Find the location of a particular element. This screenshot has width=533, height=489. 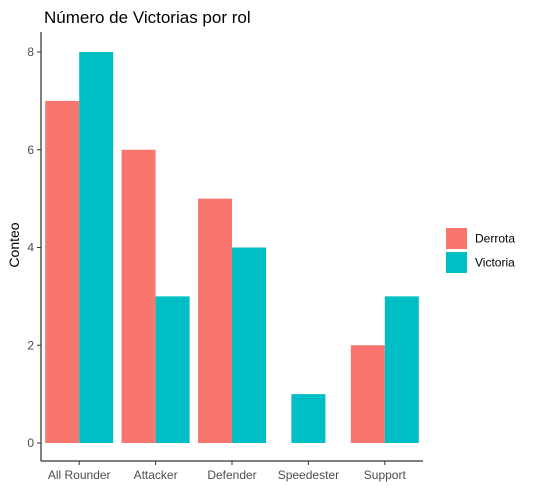

legend-key-victoria is located at coordinates (456, 262).